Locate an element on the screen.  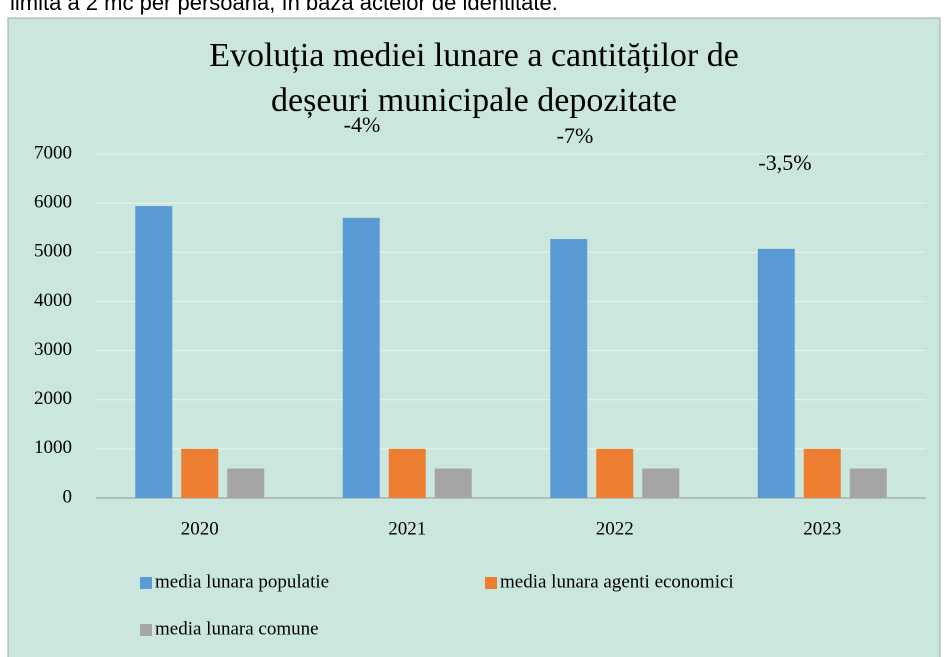
legend-label: media lunara populatie is located at coordinates (242, 581).